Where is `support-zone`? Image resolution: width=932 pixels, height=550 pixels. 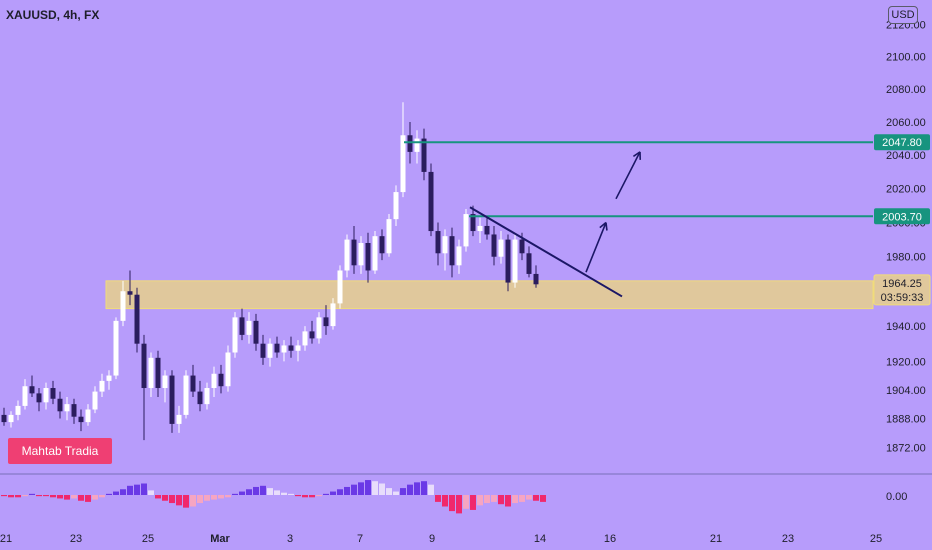 support-zone is located at coordinates (489, 295).